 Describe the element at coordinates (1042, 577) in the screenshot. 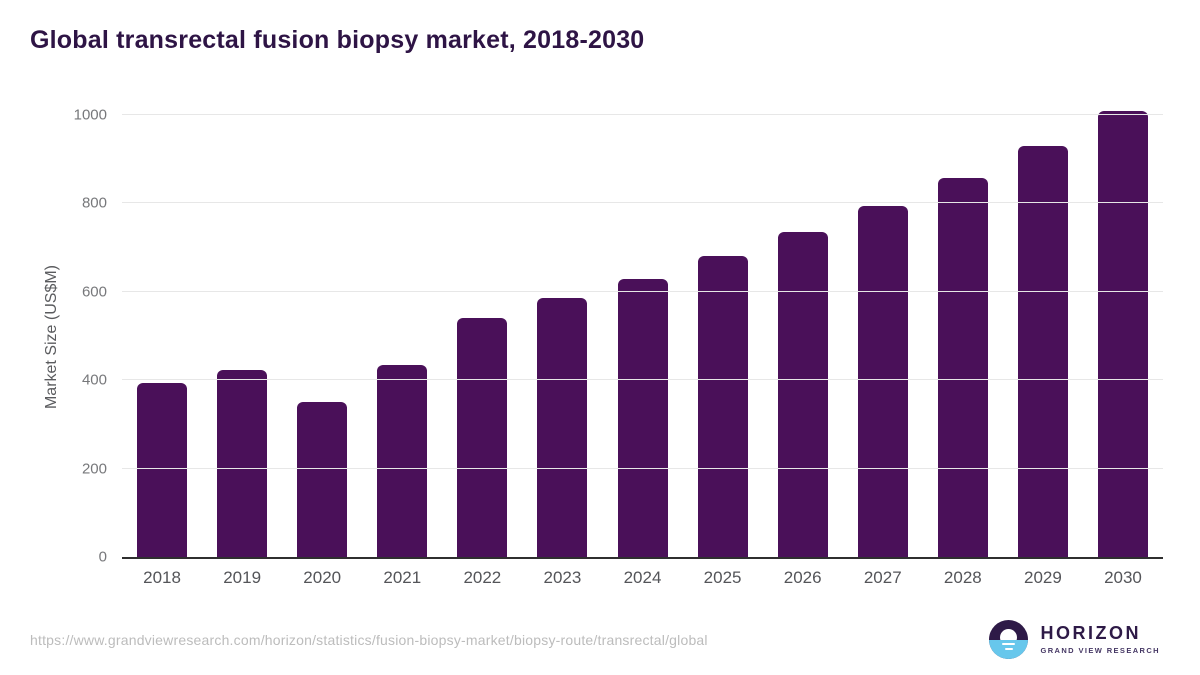

I see `x-tick-label-2029: 2029` at that location.